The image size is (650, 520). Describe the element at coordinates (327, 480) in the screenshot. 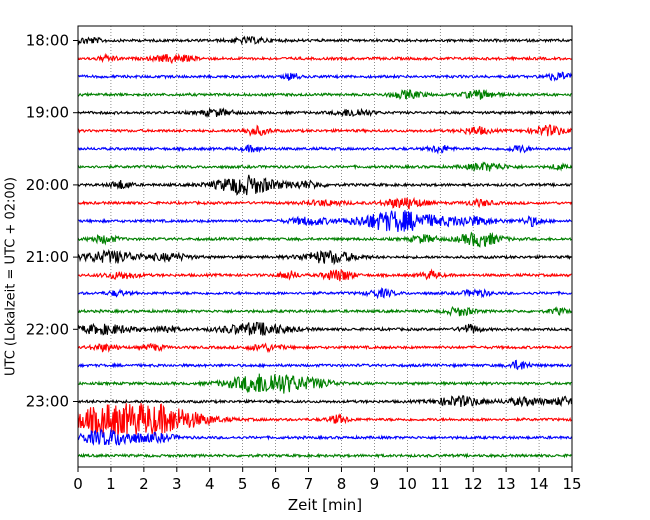

I see `x-ticks: 0 1 2 3 4 5 6 7 8 9 10 11 12 13 14 15` at that location.